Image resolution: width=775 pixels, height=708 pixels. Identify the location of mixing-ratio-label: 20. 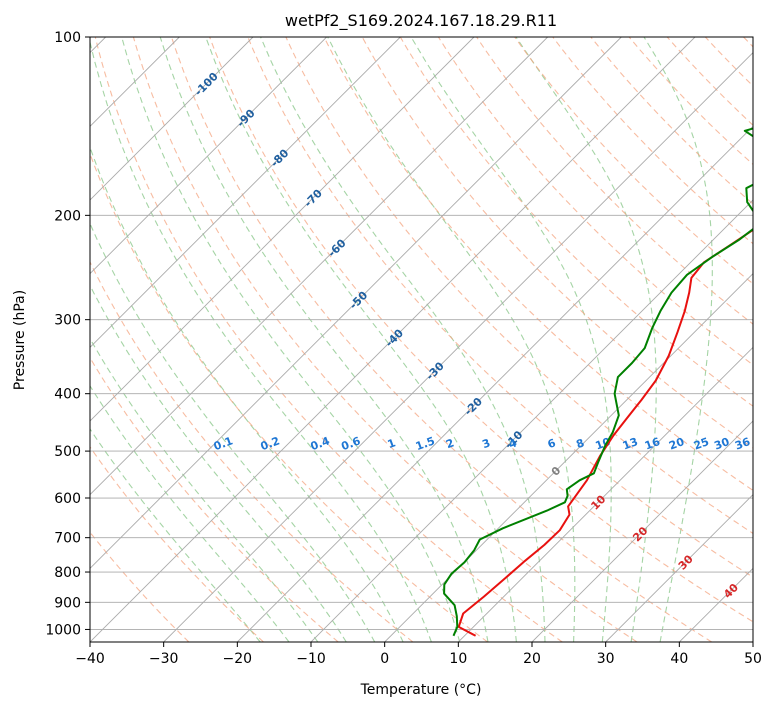
(676, 444).